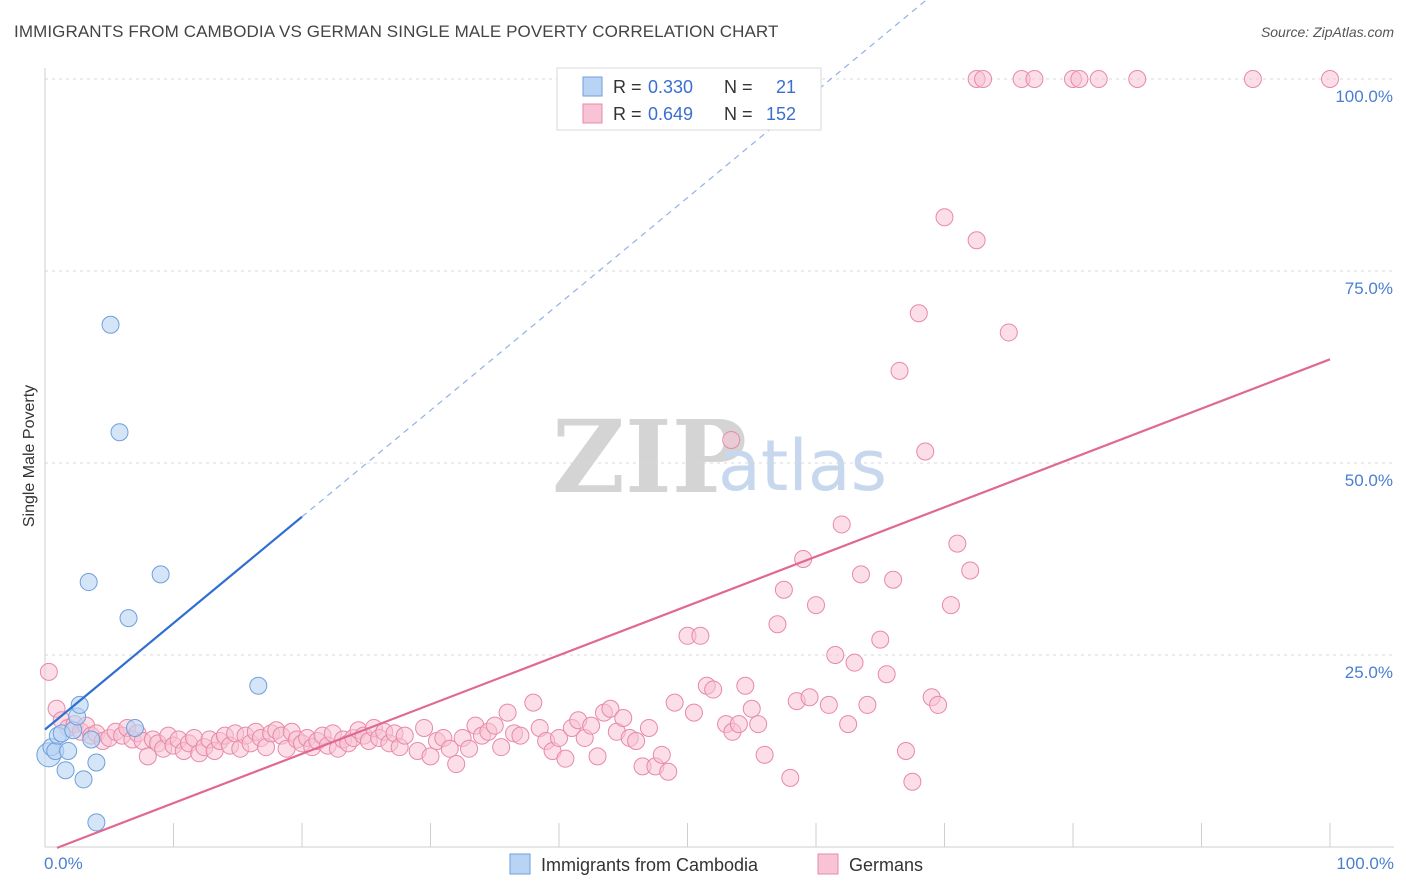 The height and width of the screenshot is (892, 1406). I want to click on y-tick-labels: 25.0% 50.0% 75.0% 100.0%, so click(1364, 384).